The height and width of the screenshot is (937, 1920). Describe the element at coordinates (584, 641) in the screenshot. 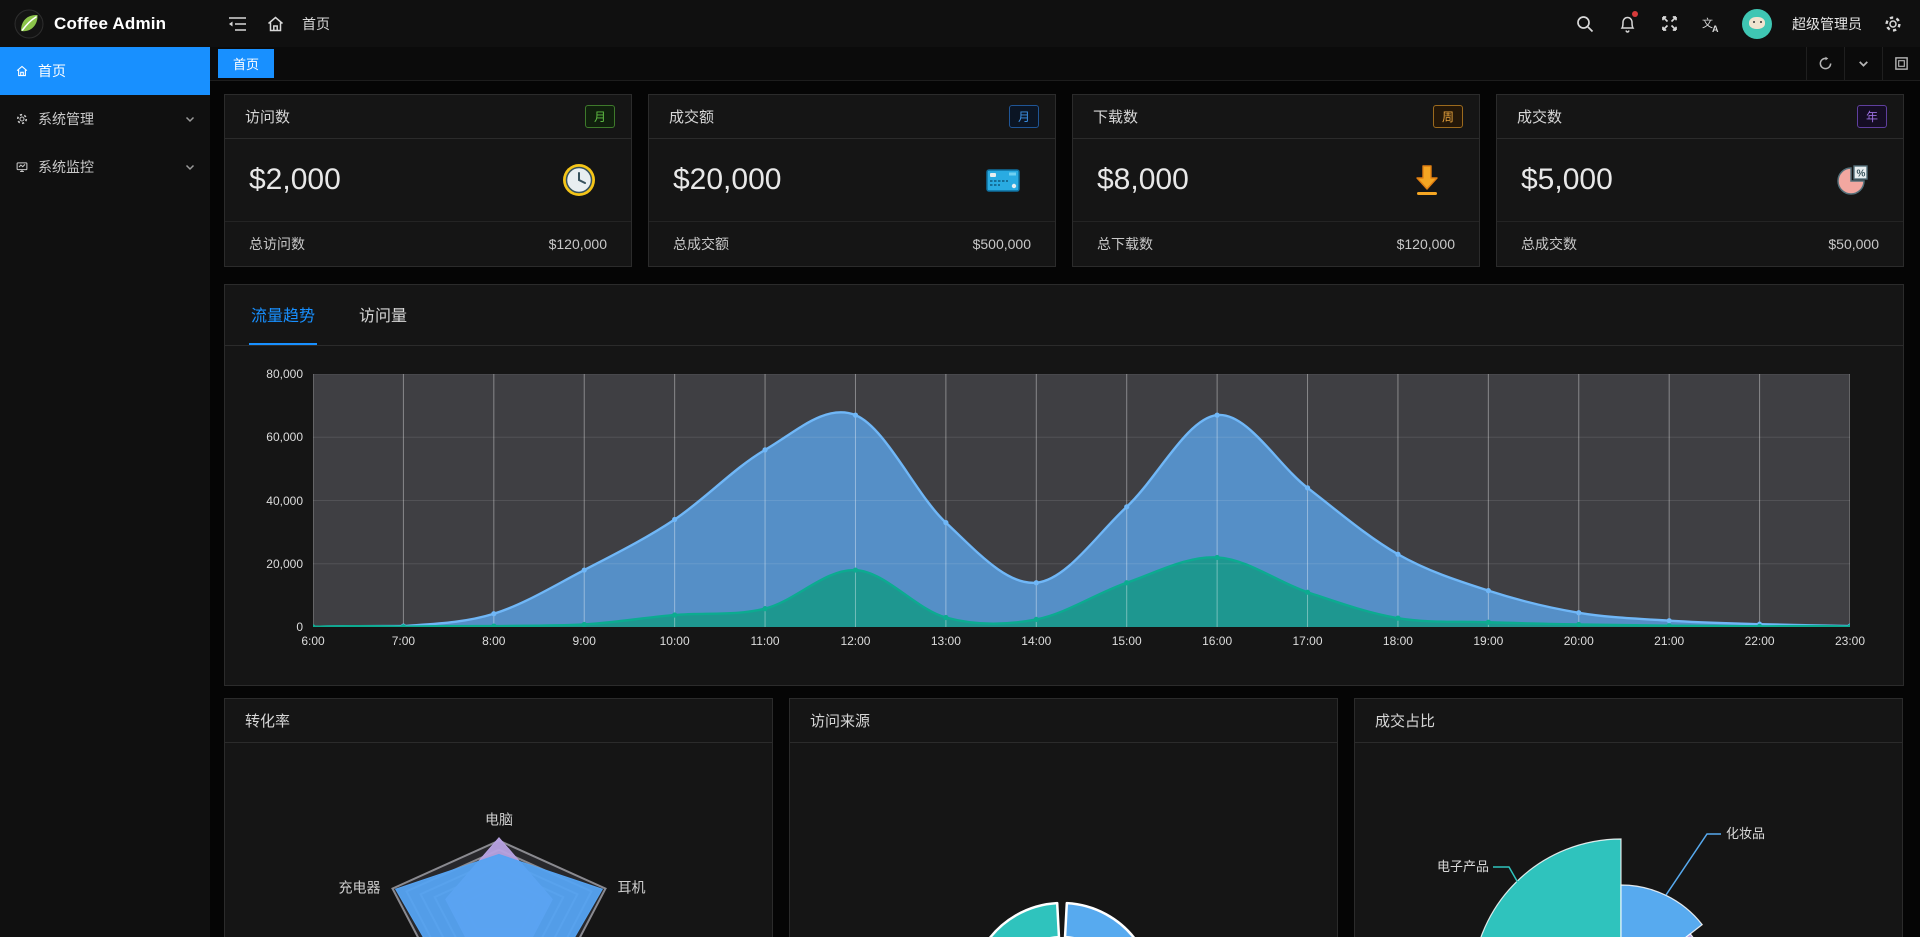

I see `x-tick-label: 9:00` at that location.